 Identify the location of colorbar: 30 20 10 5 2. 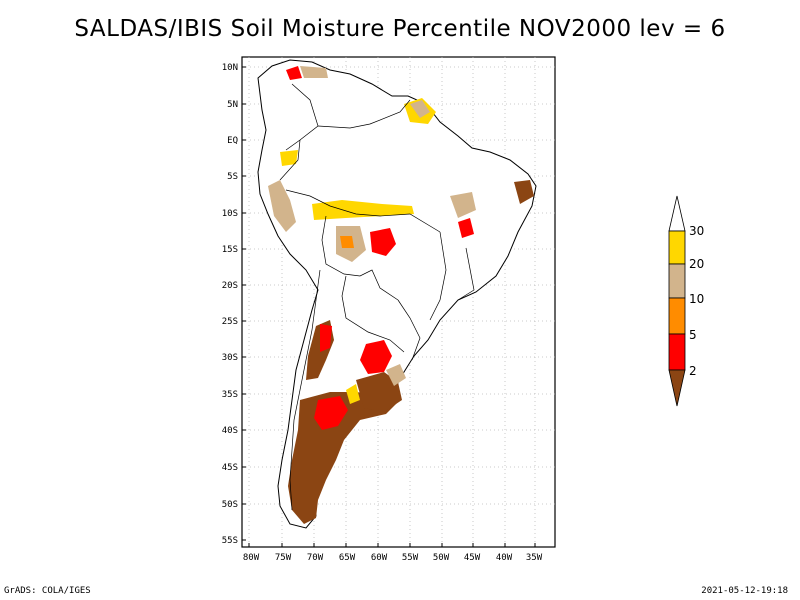
(686, 301).